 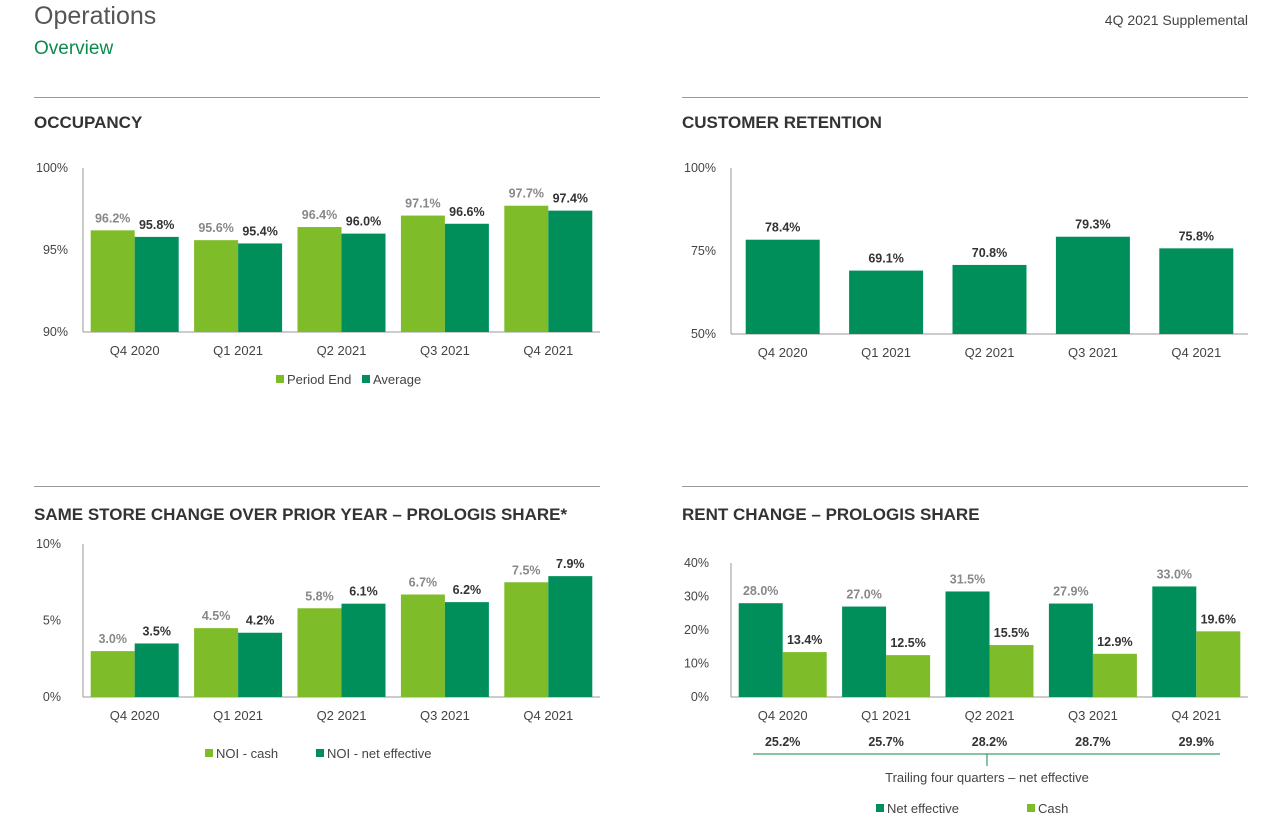 What do you see at coordinates (700, 697) in the screenshot?
I see `rent-change-y-tick-label: 0%` at bounding box center [700, 697].